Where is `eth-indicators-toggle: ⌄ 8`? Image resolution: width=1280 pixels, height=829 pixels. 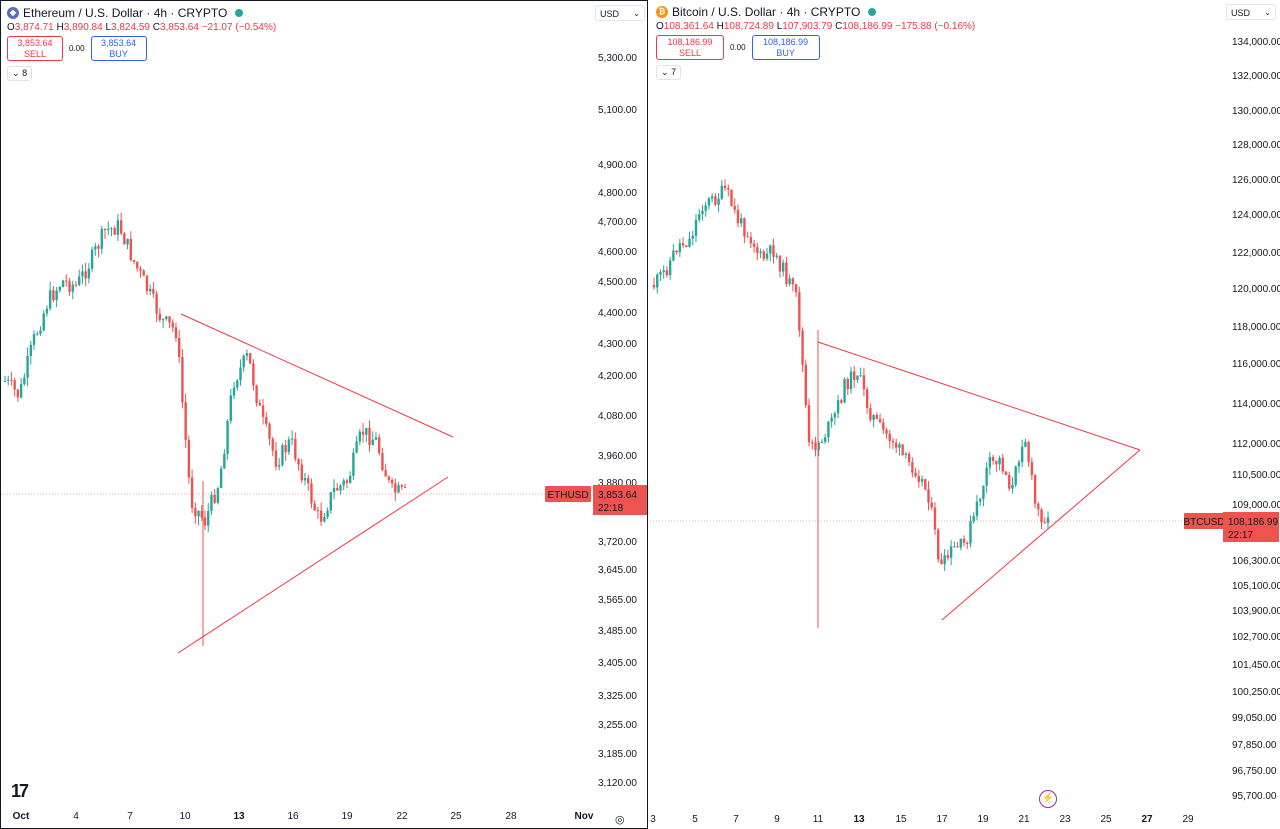 eth-indicators-toggle: ⌄ 8 is located at coordinates (20, 73).